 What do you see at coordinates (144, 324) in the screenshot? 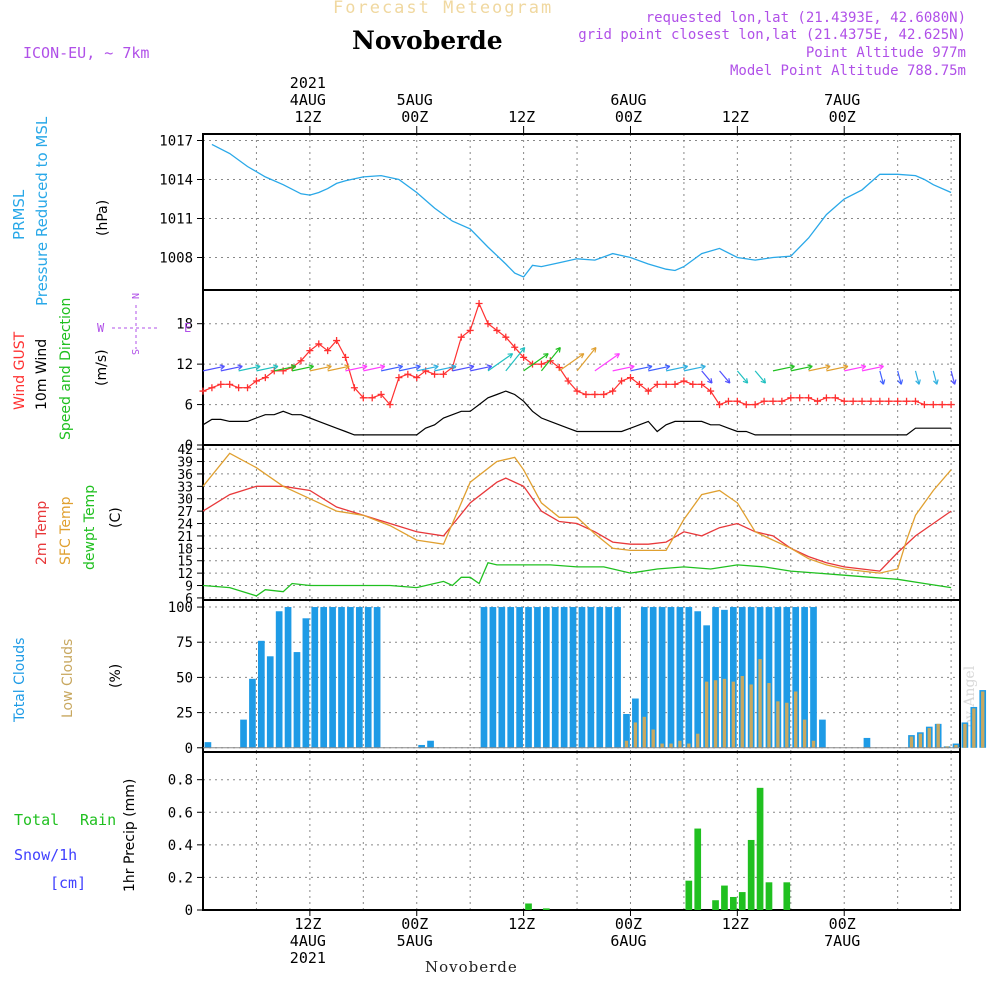
I see `wind-compass: N W E S` at bounding box center [144, 324].